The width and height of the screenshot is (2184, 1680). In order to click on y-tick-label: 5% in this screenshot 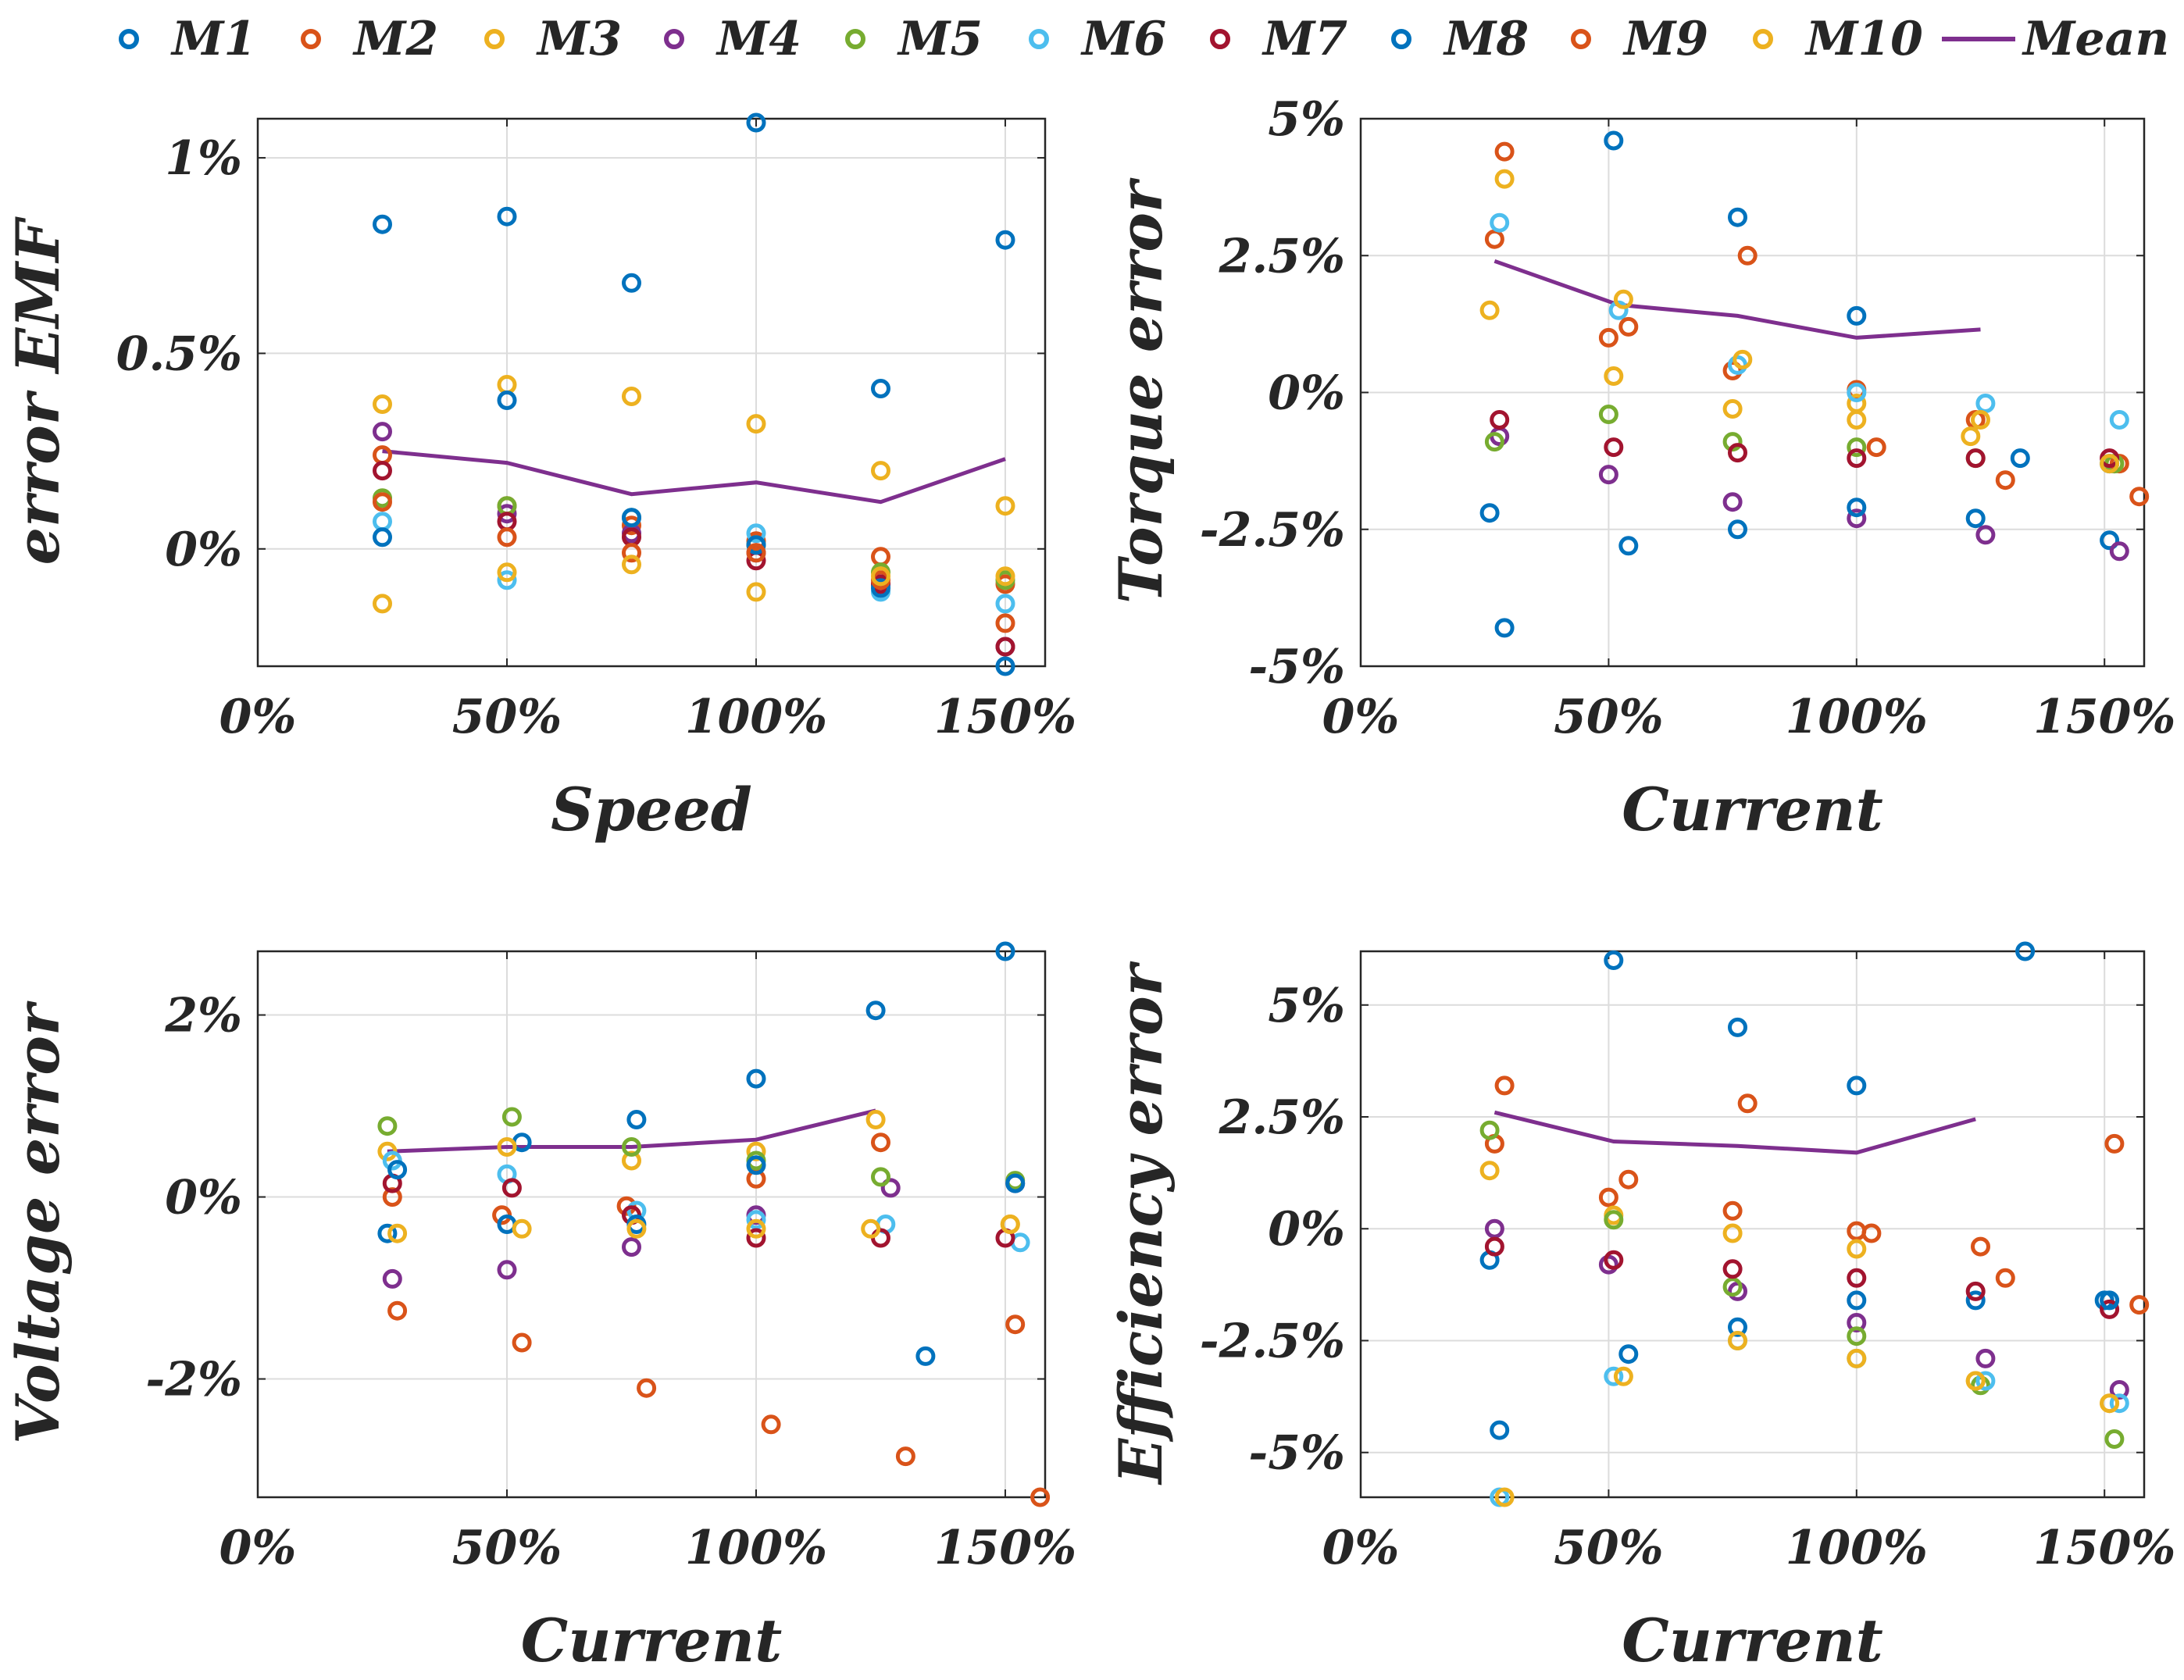, I will do `click(1306, 119)`.